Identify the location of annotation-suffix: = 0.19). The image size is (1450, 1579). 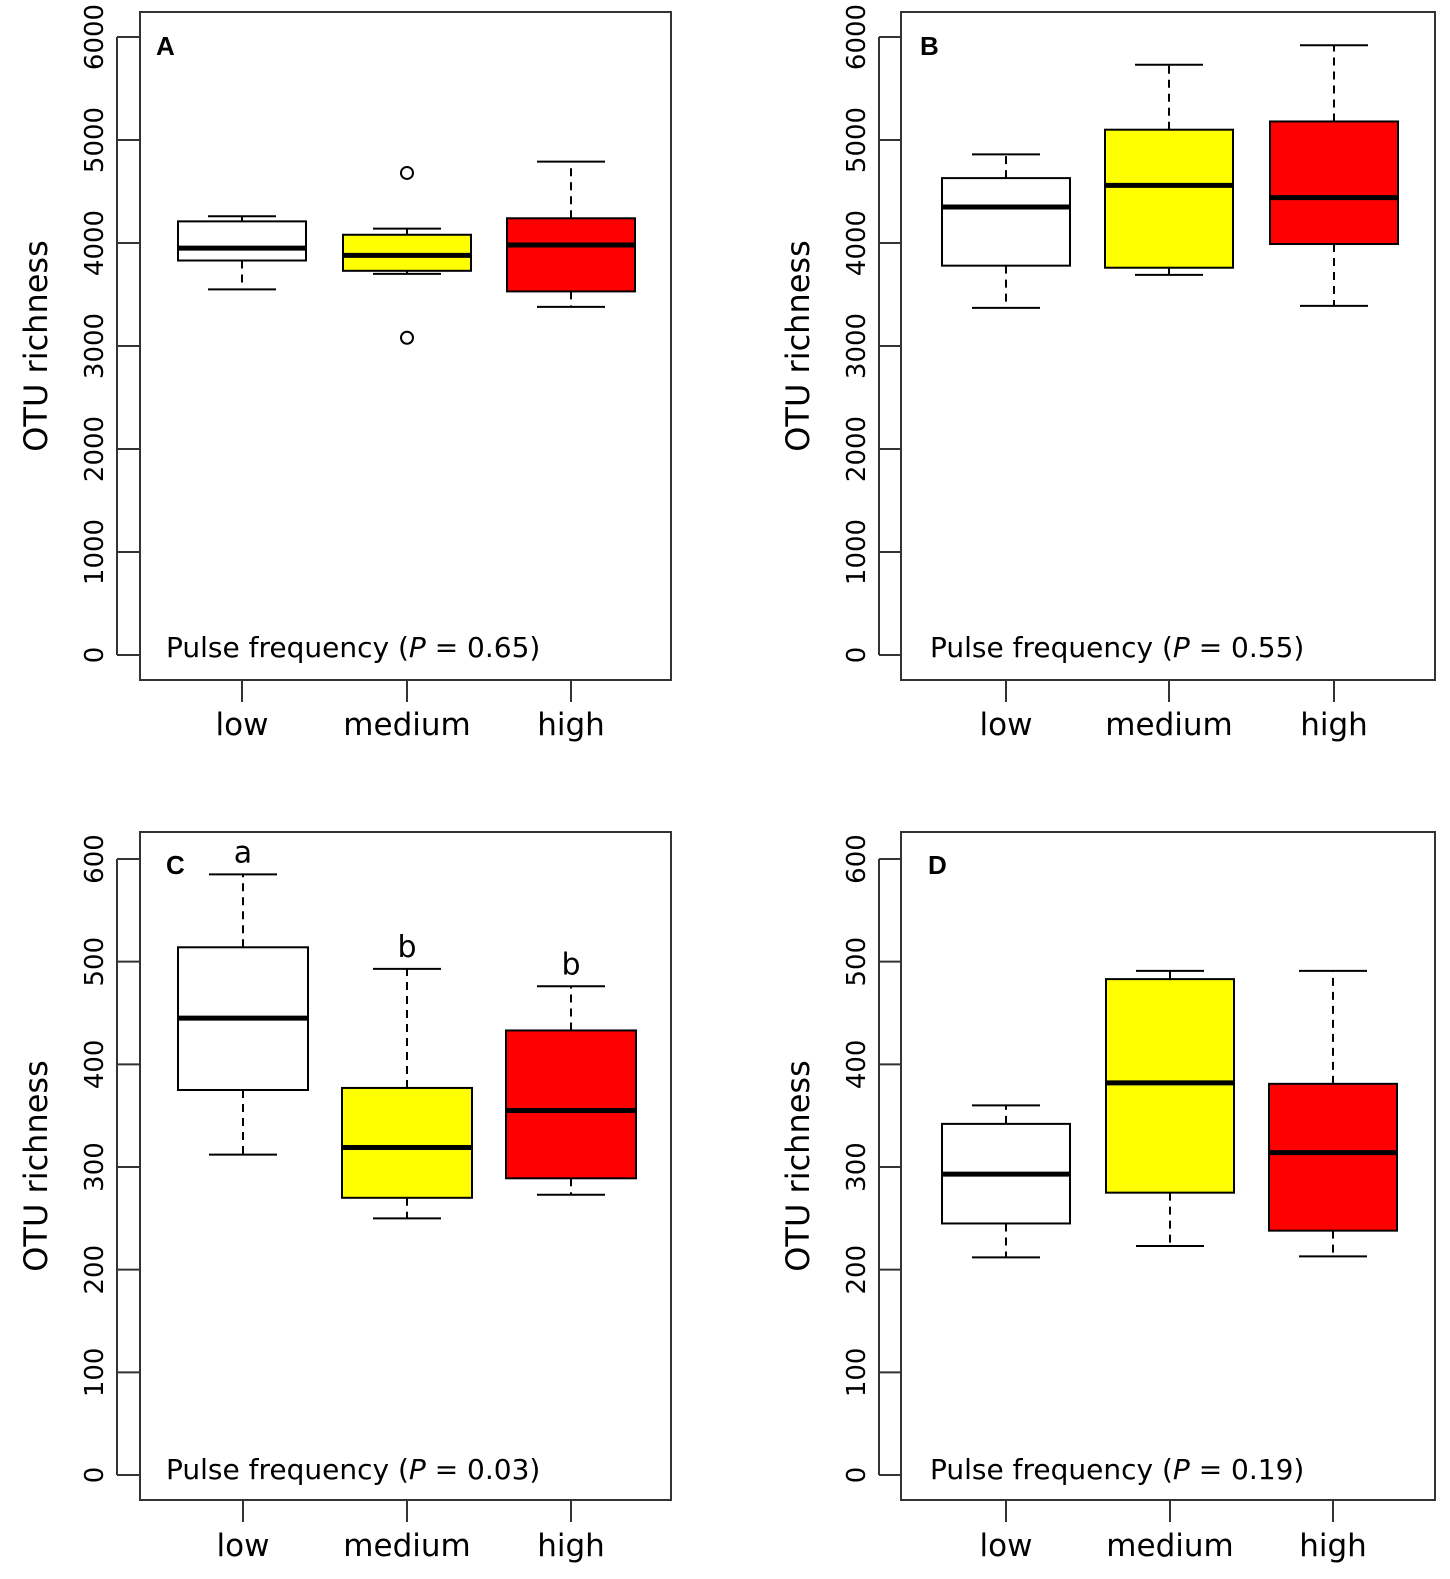
(1247, 1469).